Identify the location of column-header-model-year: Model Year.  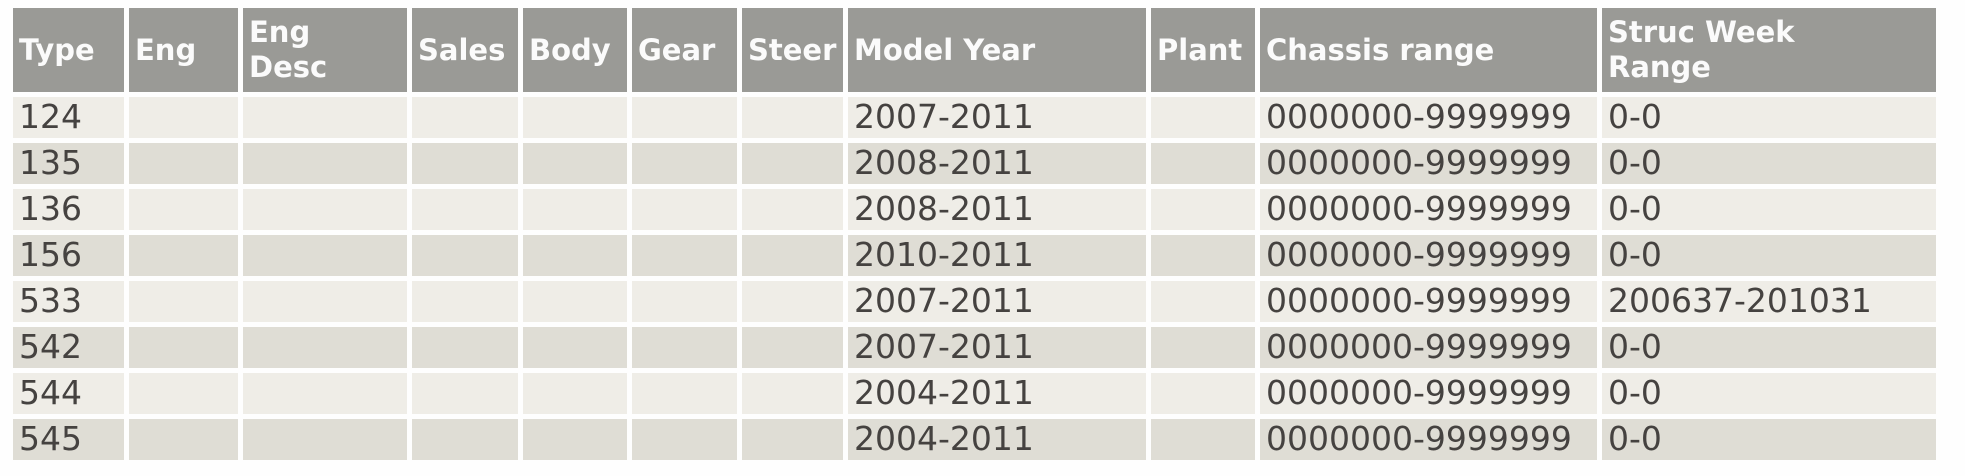
(997, 50).